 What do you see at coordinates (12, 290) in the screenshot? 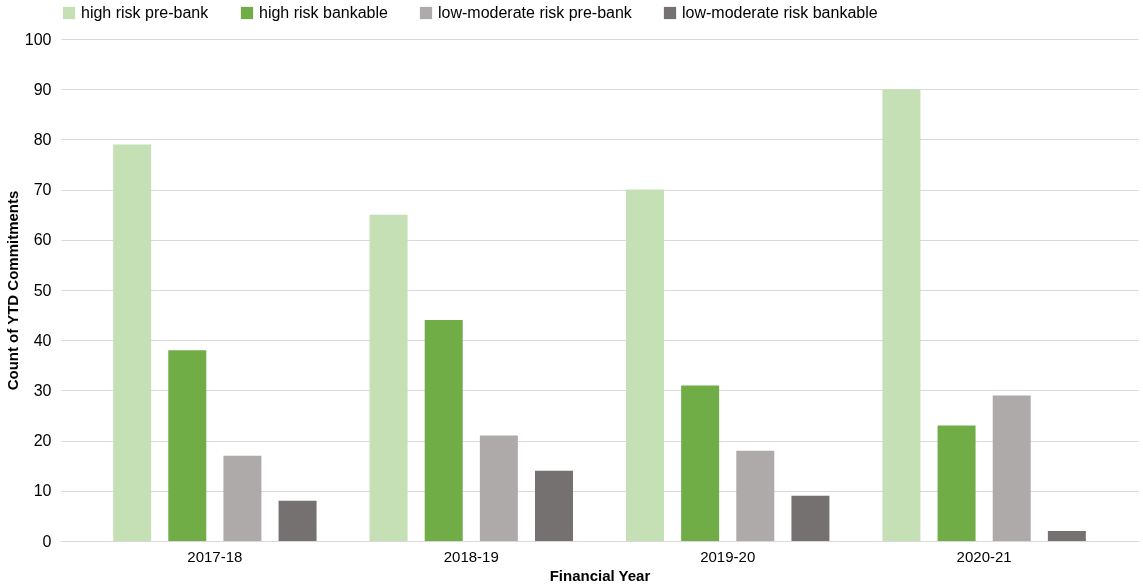
I see `y-axis-title: Count of YTD Commitments` at bounding box center [12, 290].